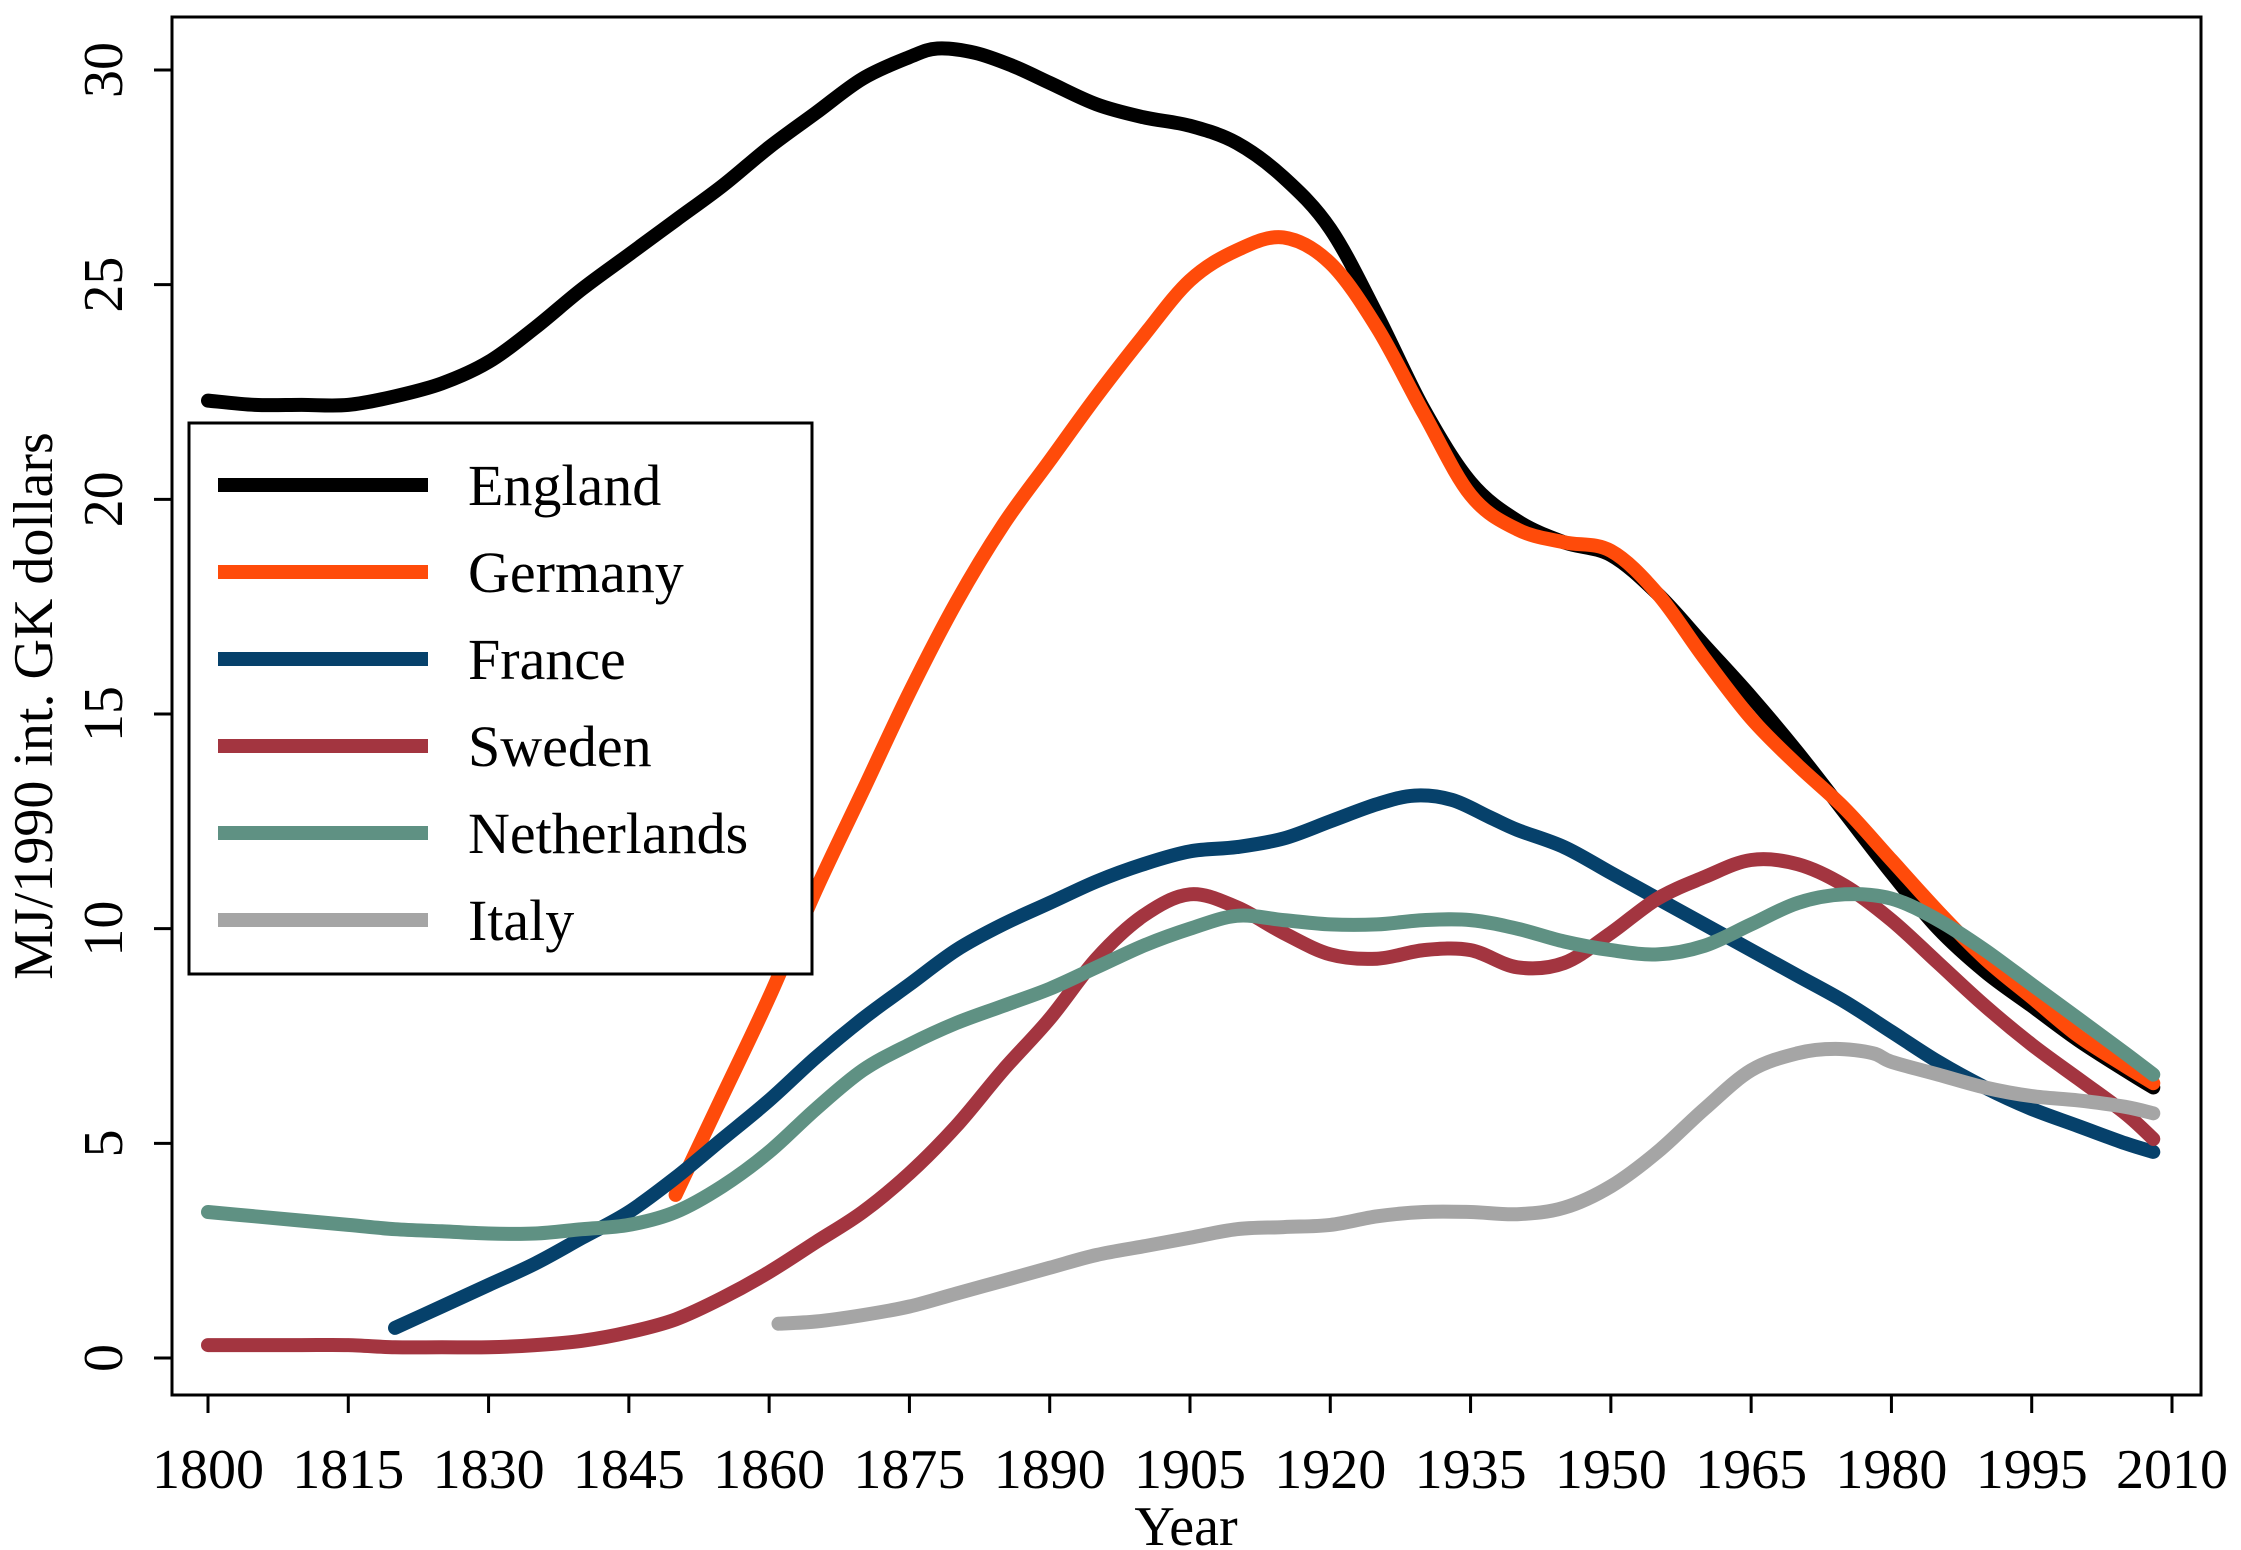  Describe the element at coordinates (348, 1470) in the screenshot. I see `x-tick-label: 1815` at that location.